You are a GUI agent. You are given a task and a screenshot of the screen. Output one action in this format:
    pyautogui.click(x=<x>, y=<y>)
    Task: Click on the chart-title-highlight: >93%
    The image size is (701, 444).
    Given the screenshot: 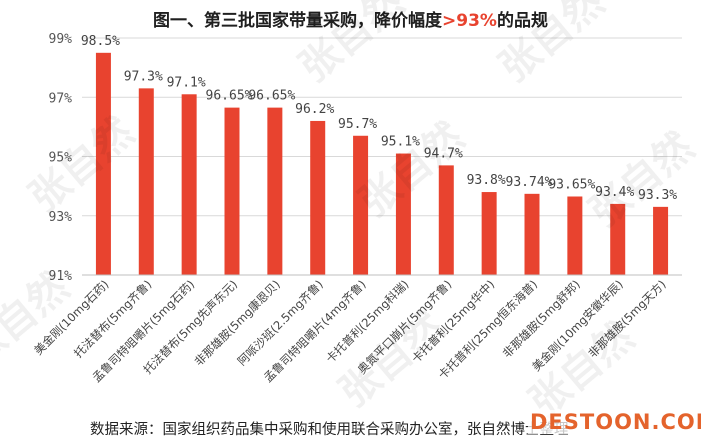 What is the action you would take?
    pyautogui.click(x=469, y=21)
    